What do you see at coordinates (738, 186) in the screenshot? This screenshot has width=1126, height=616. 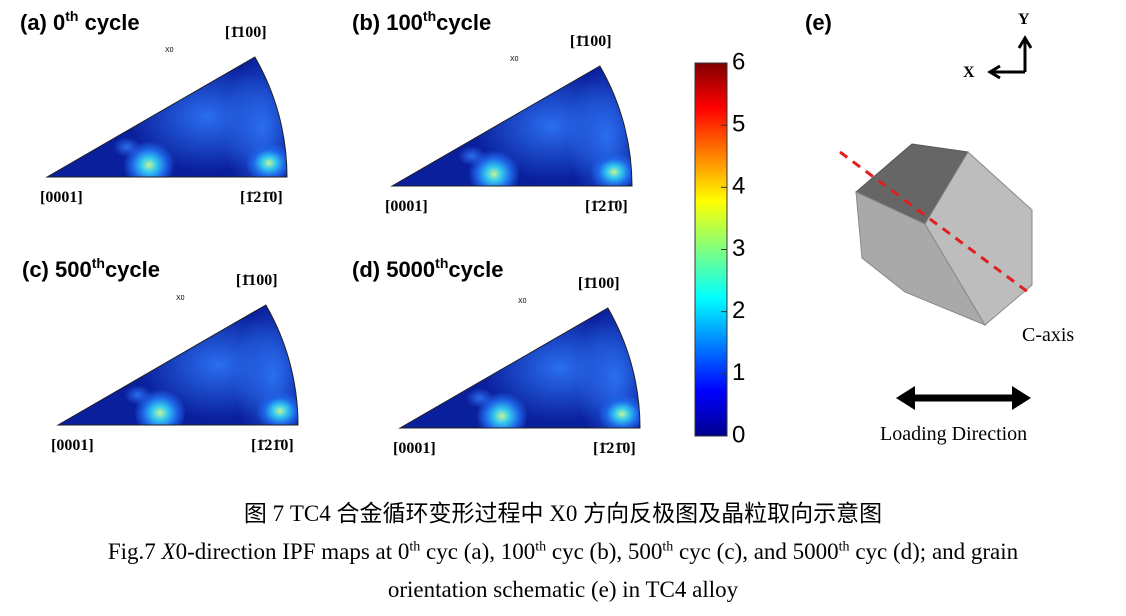 I see `colorbar-tick-label: 4` at bounding box center [738, 186].